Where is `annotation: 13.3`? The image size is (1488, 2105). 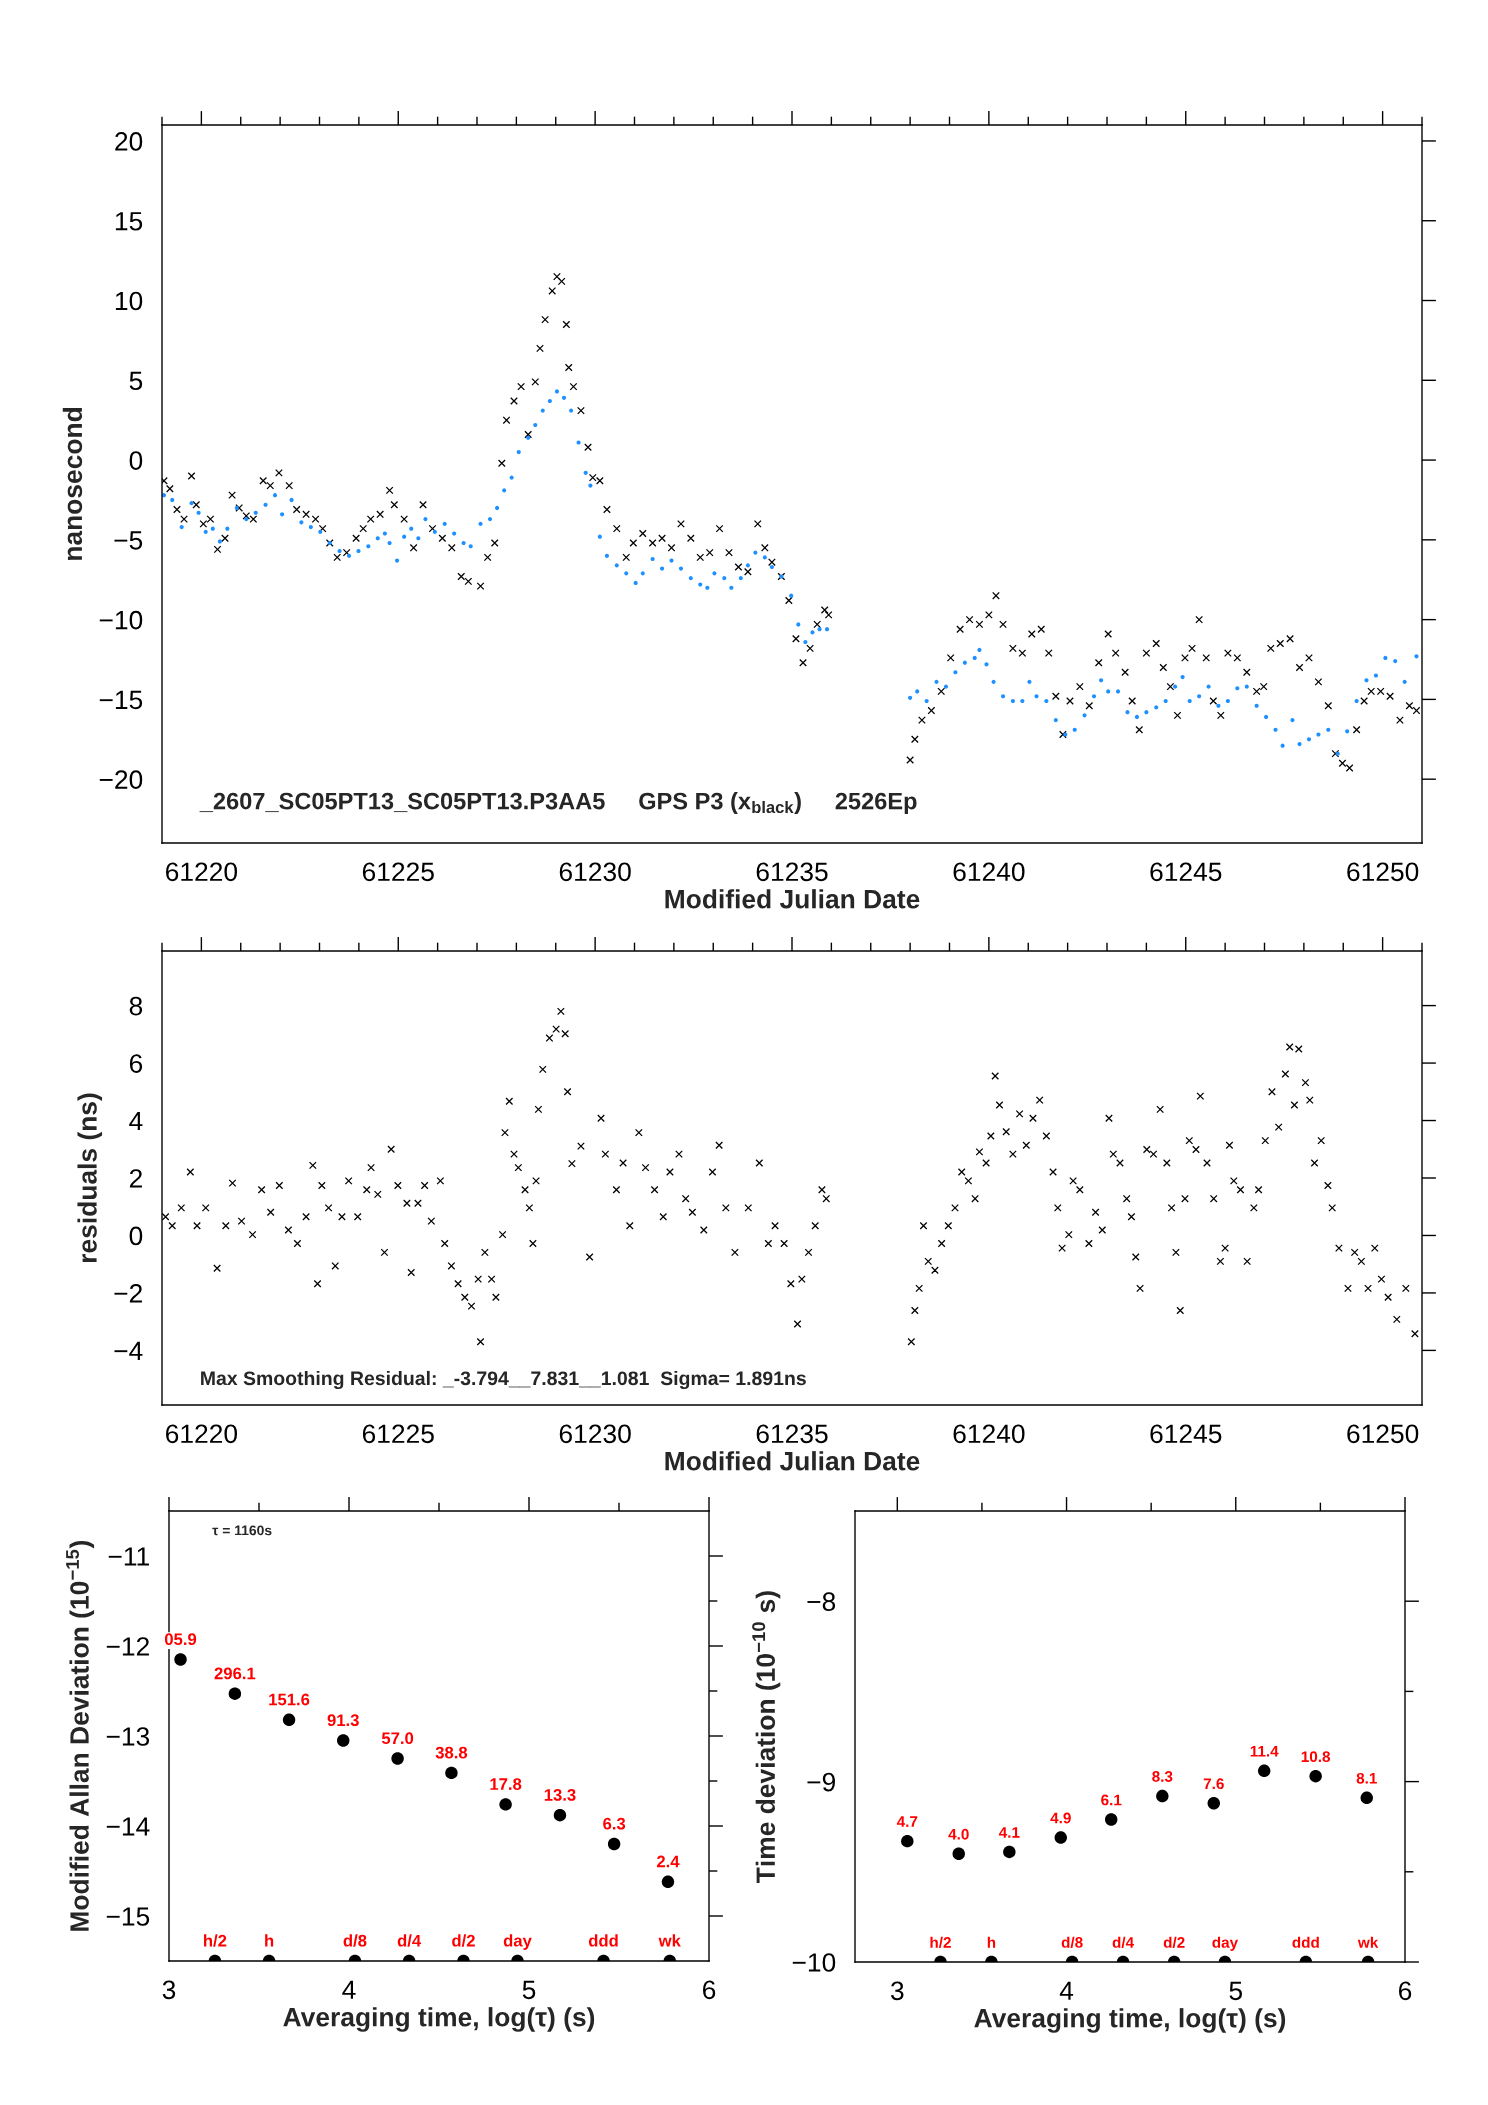
annotation: 13.3 is located at coordinates (560, 1794).